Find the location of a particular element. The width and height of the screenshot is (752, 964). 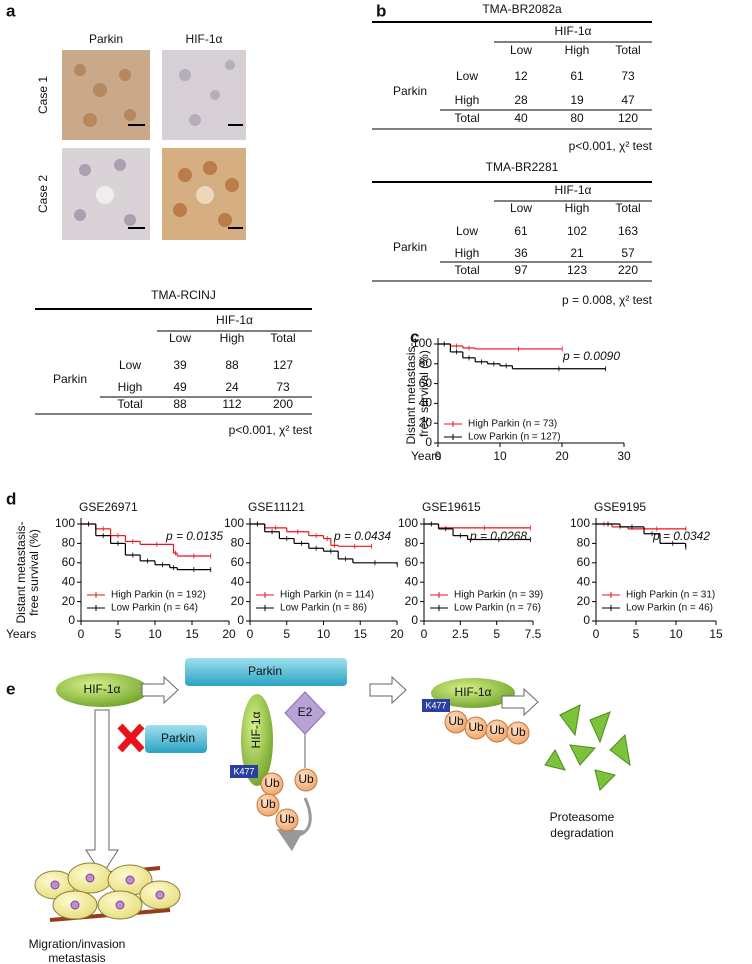

column-group: HIF-1α is located at coordinates (573, 31).